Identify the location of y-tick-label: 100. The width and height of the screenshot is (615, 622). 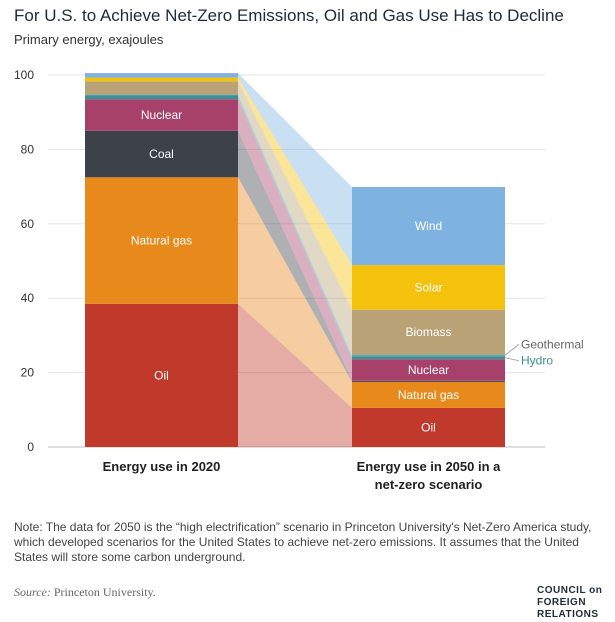
(24, 75).